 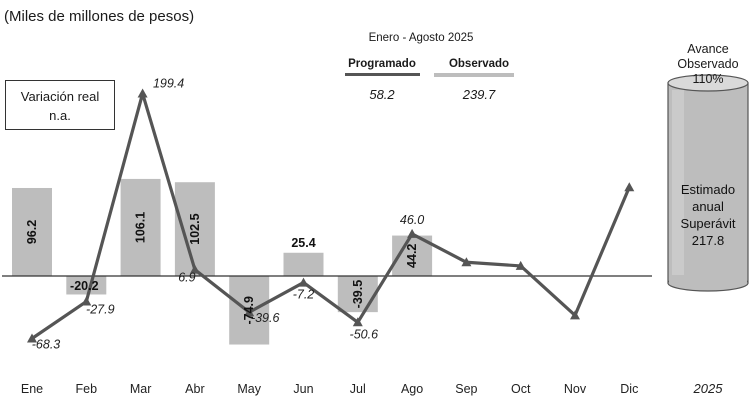 What do you see at coordinates (708, 49) in the screenshot?
I see `avance-line1: Avance` at bounding box center [708, 49].